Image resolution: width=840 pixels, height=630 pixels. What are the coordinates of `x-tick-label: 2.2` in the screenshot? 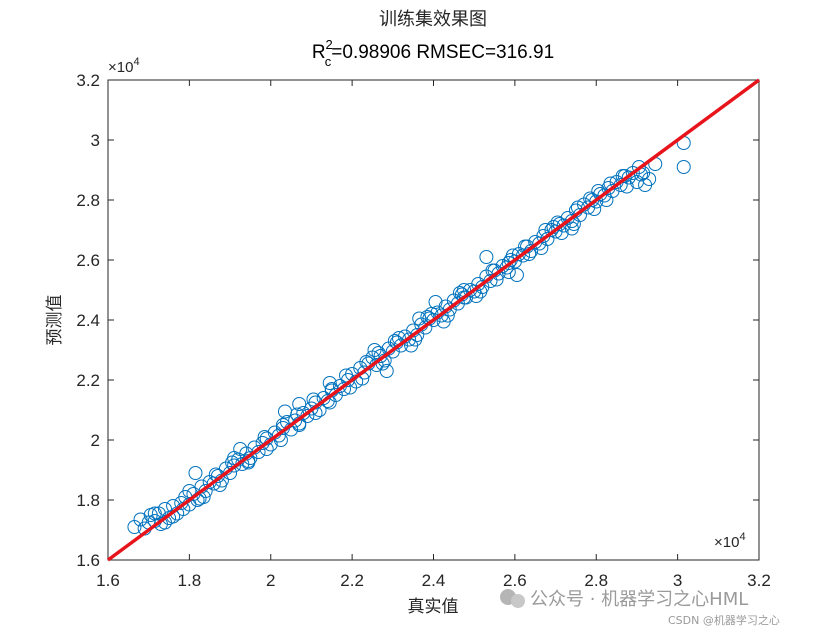 It's located at (352, 580).